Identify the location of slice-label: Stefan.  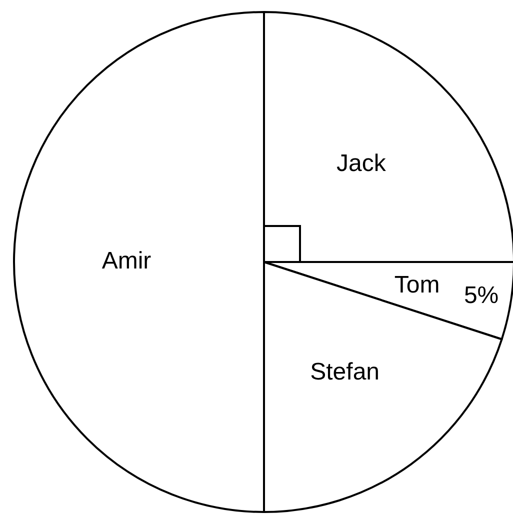
(345, 372).